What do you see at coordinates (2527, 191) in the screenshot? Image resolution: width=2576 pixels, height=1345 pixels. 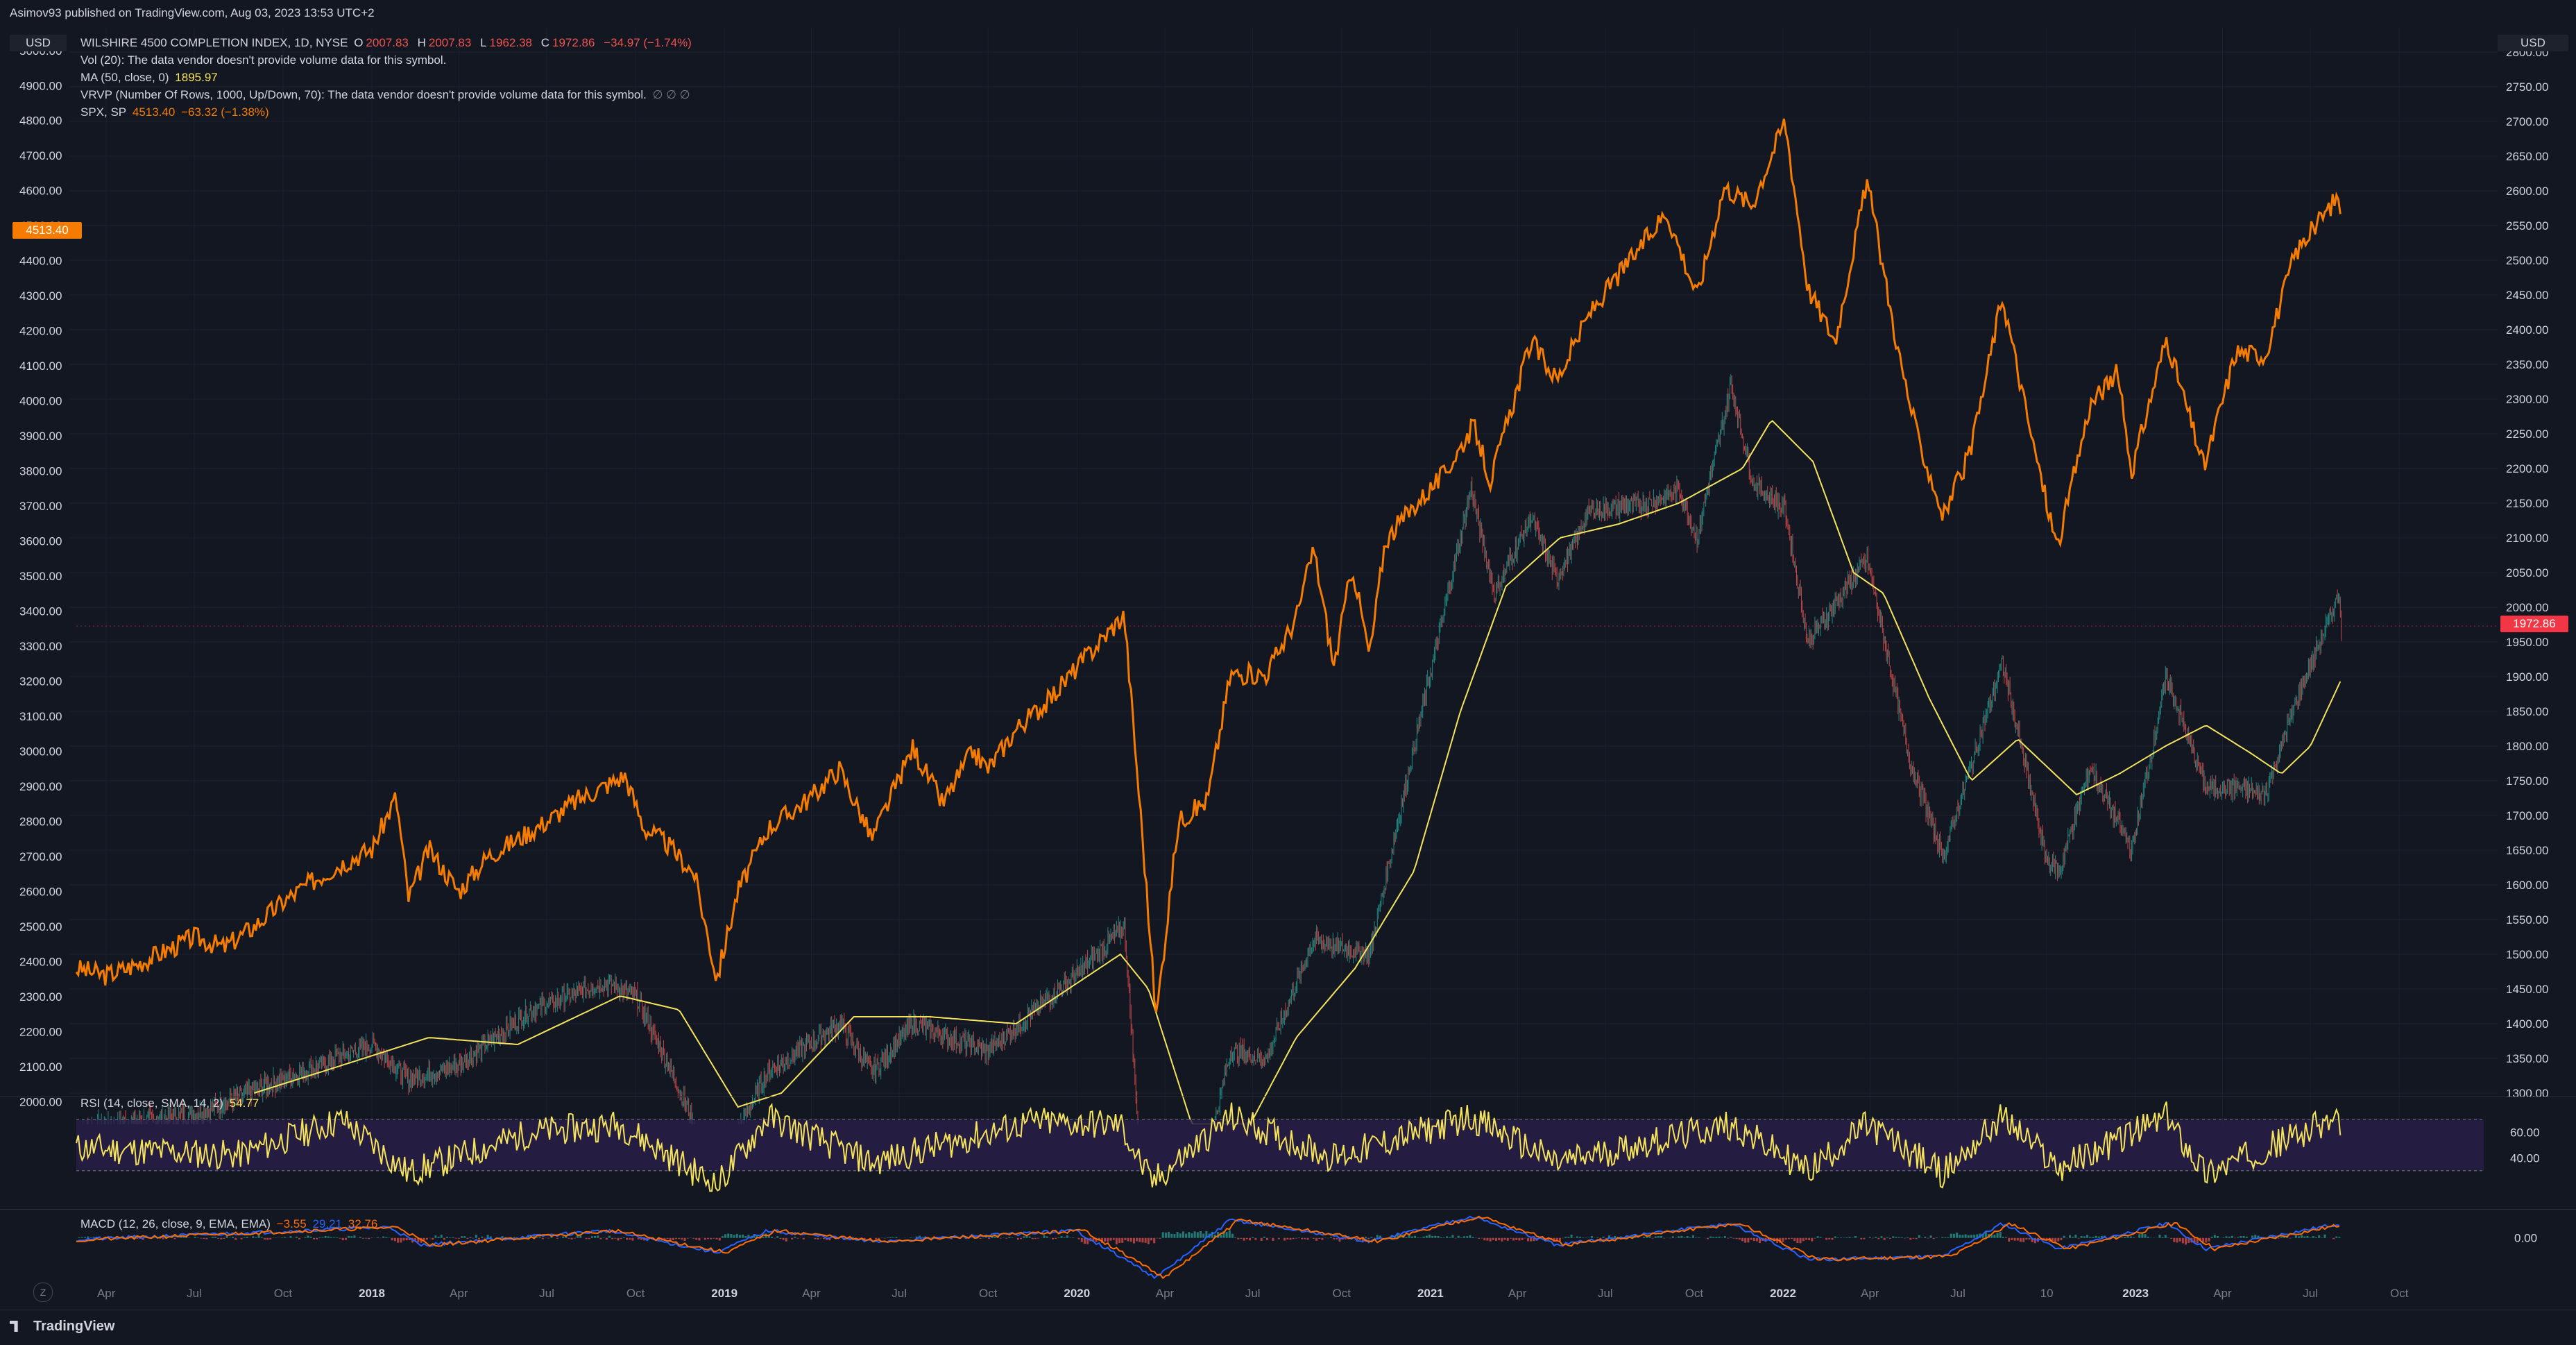 I see `right-axis-tick-label: 2600.00` at bounding box center [2527, 191].